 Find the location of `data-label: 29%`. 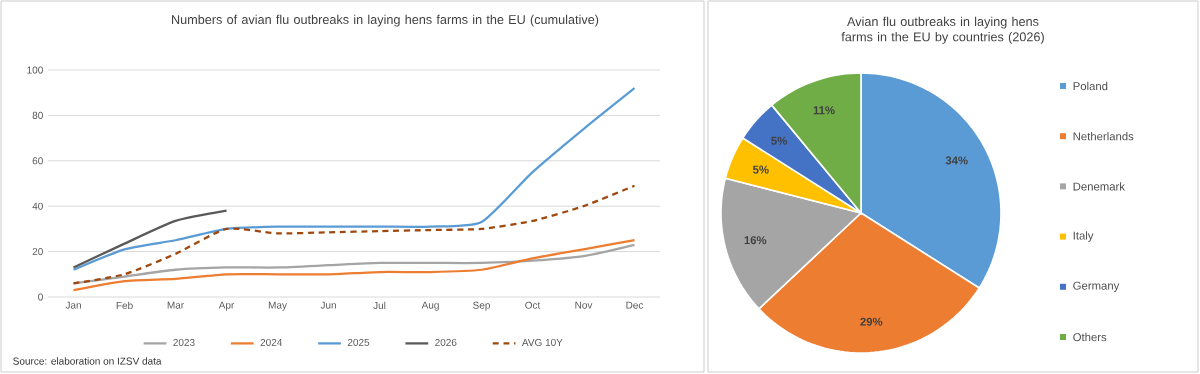

data-label: 29% is located at coordinates (871, 321).